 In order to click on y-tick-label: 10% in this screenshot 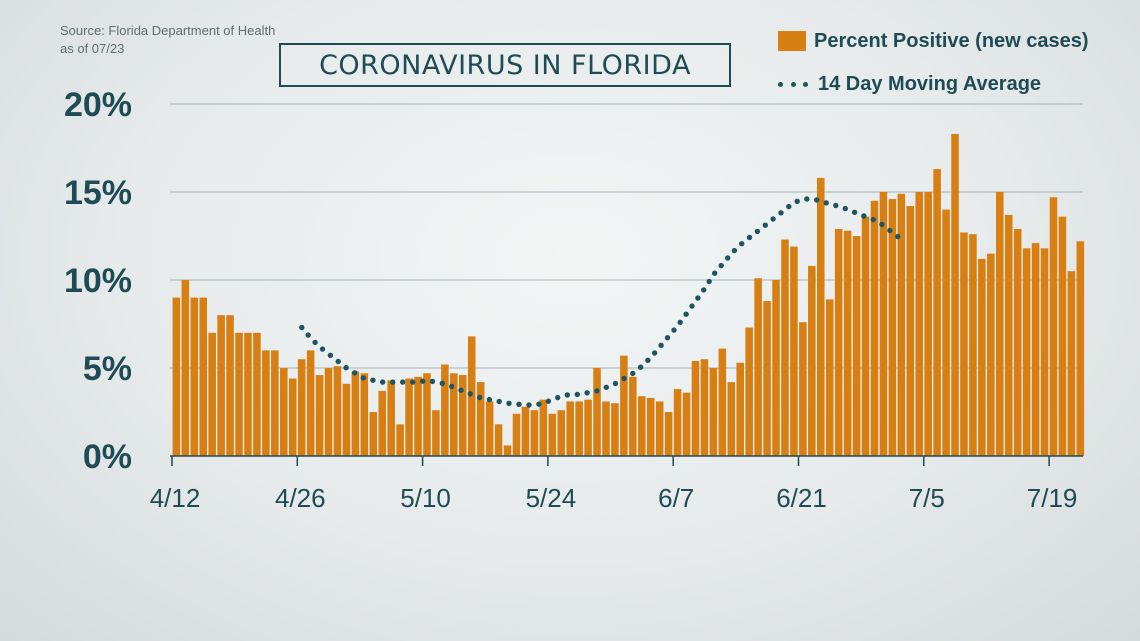, I will do `click(98, 281)`.